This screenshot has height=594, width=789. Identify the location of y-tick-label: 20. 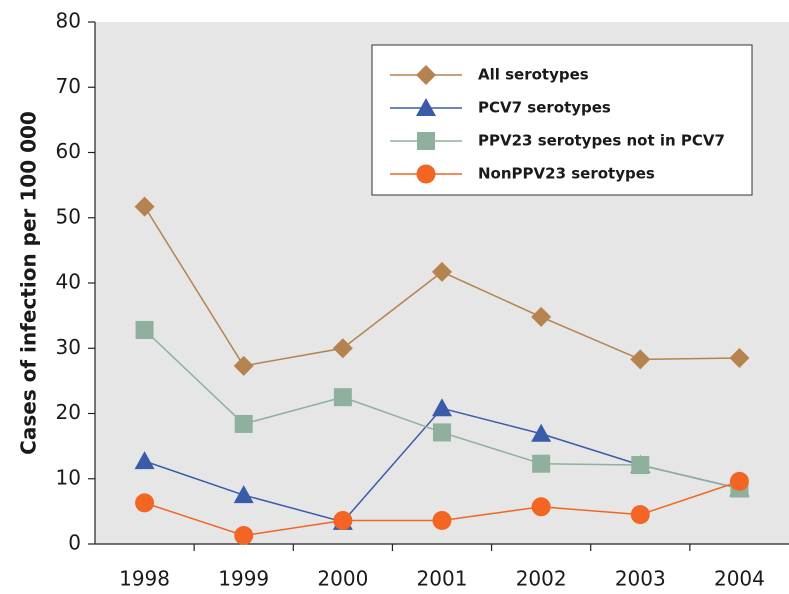
(68, 412).